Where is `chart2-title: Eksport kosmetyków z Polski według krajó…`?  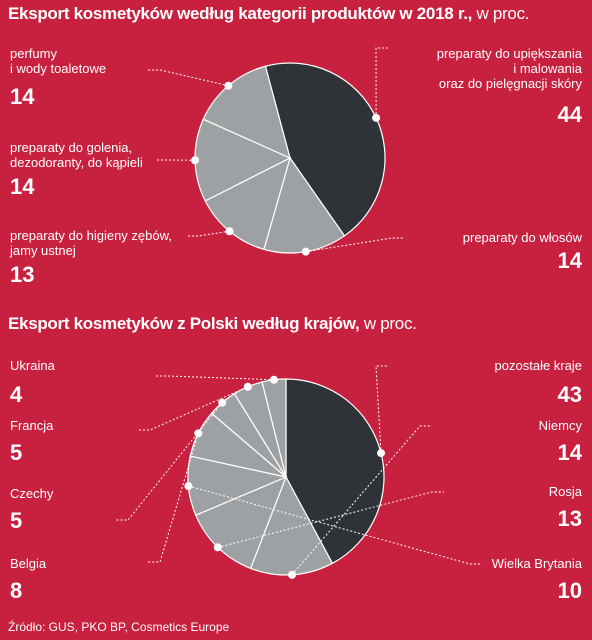
chart2-title: Eksport kosmetyków z Polski według krajó… is located at coordinates (212, 324).